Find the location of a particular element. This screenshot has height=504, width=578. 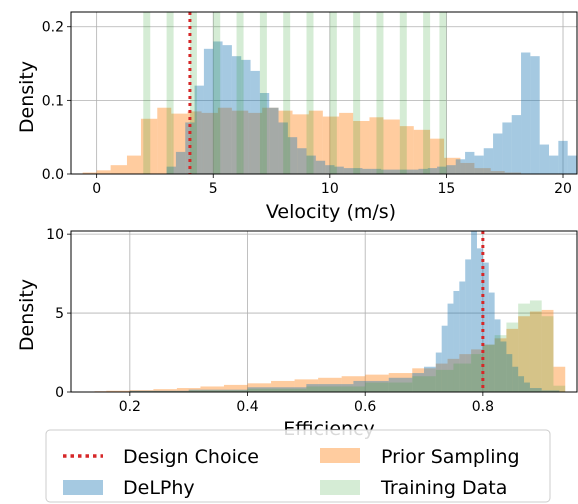

efficiency-xtick-label-3: 0.8 is located at coordinates (483, 407).